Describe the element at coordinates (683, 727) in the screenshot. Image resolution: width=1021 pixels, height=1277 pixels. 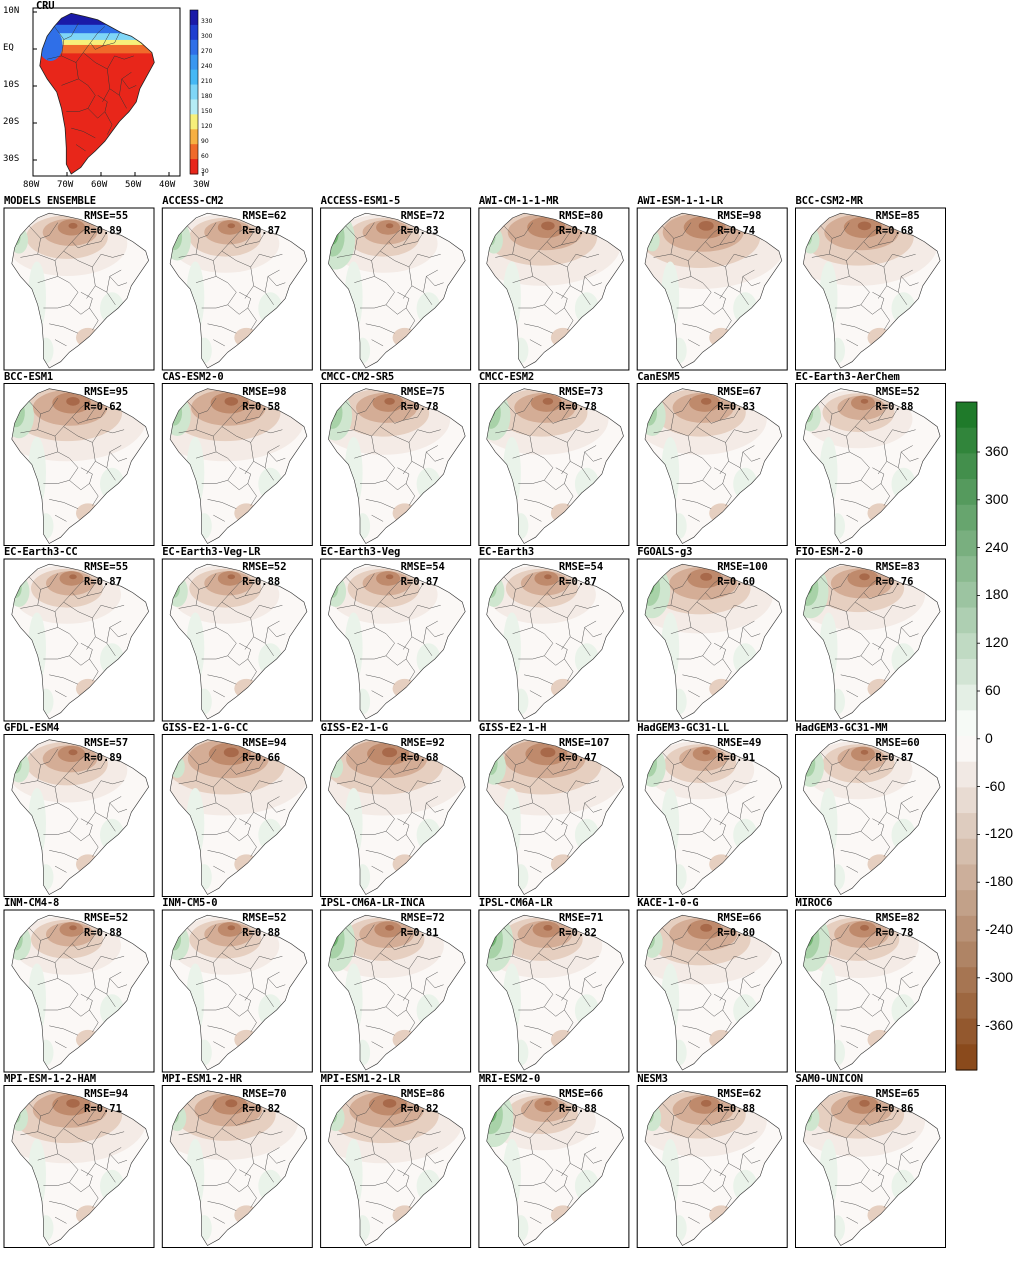
I see `panel-title: HadGEM3-GC31-LL` at that location.